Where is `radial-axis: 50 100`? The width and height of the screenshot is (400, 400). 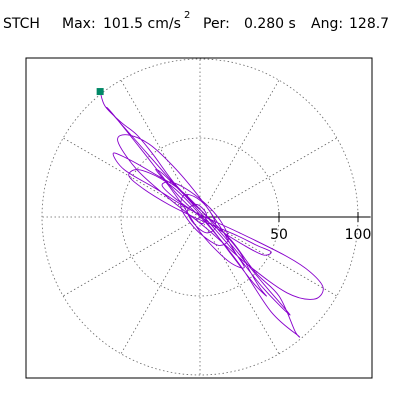
radial-axis: 50 100 is located at coordinates (285, 227).